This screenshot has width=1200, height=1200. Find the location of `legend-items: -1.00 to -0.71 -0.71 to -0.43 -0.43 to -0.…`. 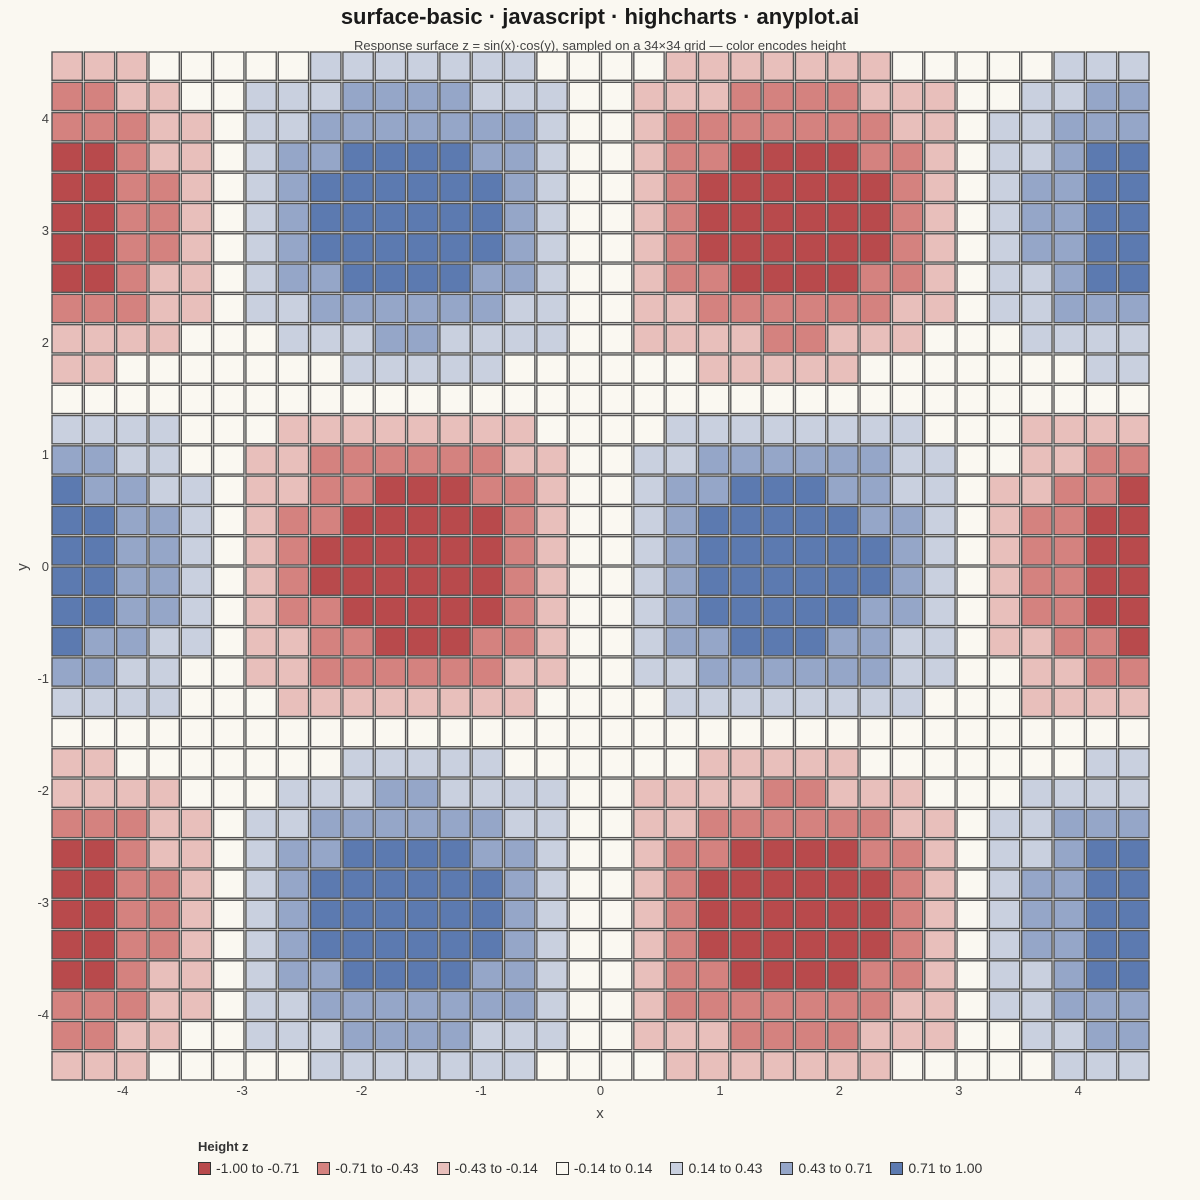

legend-items: -1.00 to -0.71 -0.71 to -0.43 -0.43 to -0.… is located at coordinates (599, 1168).